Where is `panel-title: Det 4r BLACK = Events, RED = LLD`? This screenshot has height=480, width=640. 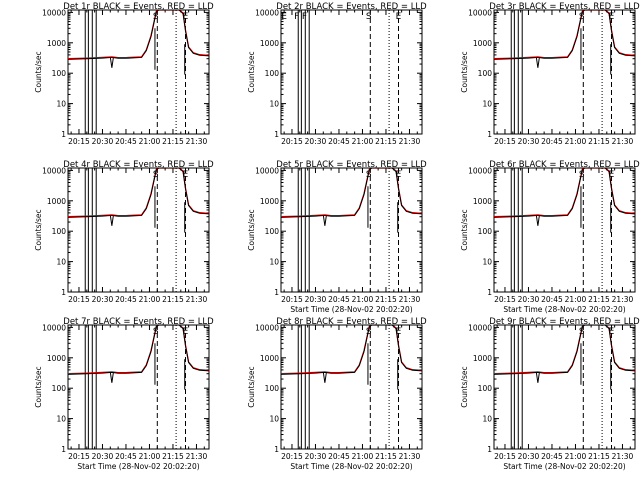 panel-title: Det 4r BLACK = Events, RED = LLD is located at coordinates (138, 165).